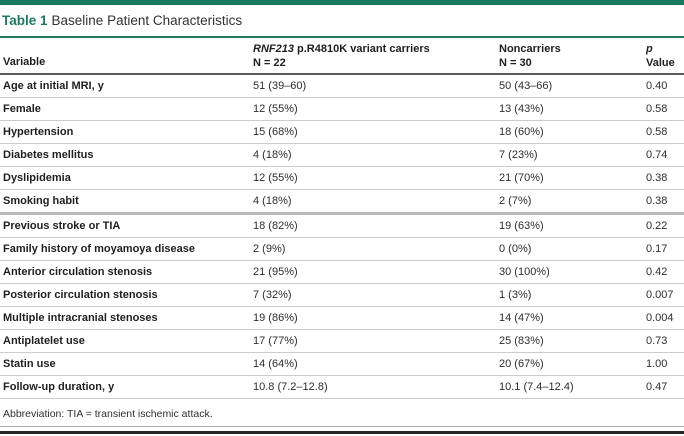 The height and width of the screenshot is (436, 684). What do you see at coordinates (24, 61) in the screenshot?
I see `column-header-variable: Variable` at bounding box center [24, 61].